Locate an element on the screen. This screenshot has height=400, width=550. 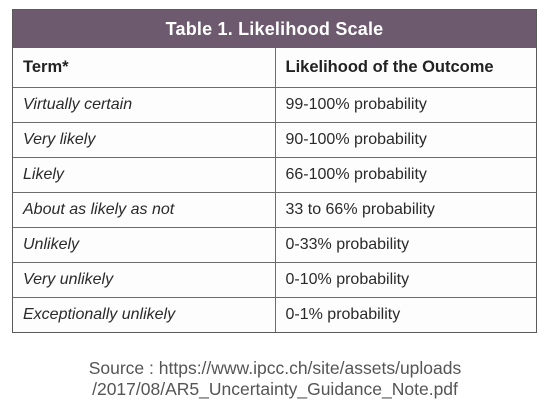
table-row: Very unlikely 0-10% probability is located at coordinates (274, 279).